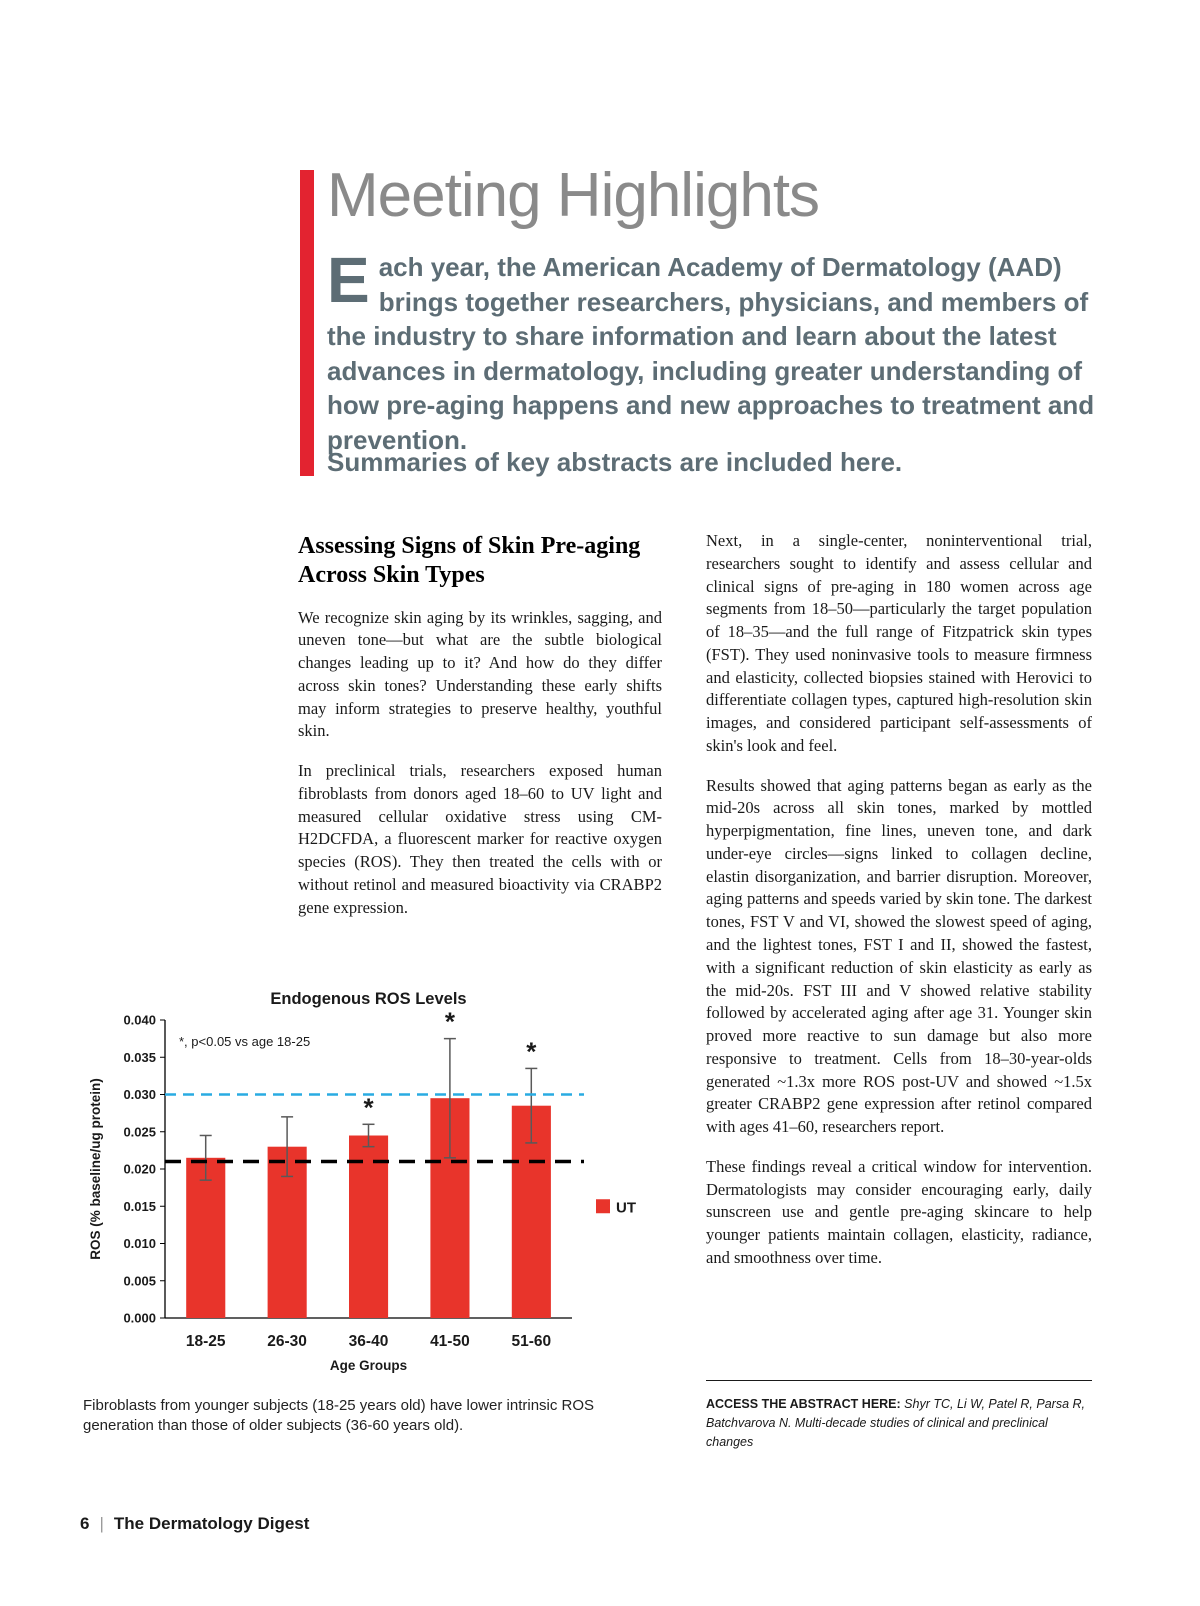 This screenshot has width=1200, height=1606. What do you see at coordinates (139, 1280) in the screenshot?
I see `svg-text: 0.005` at bounding box center [139, 1280].